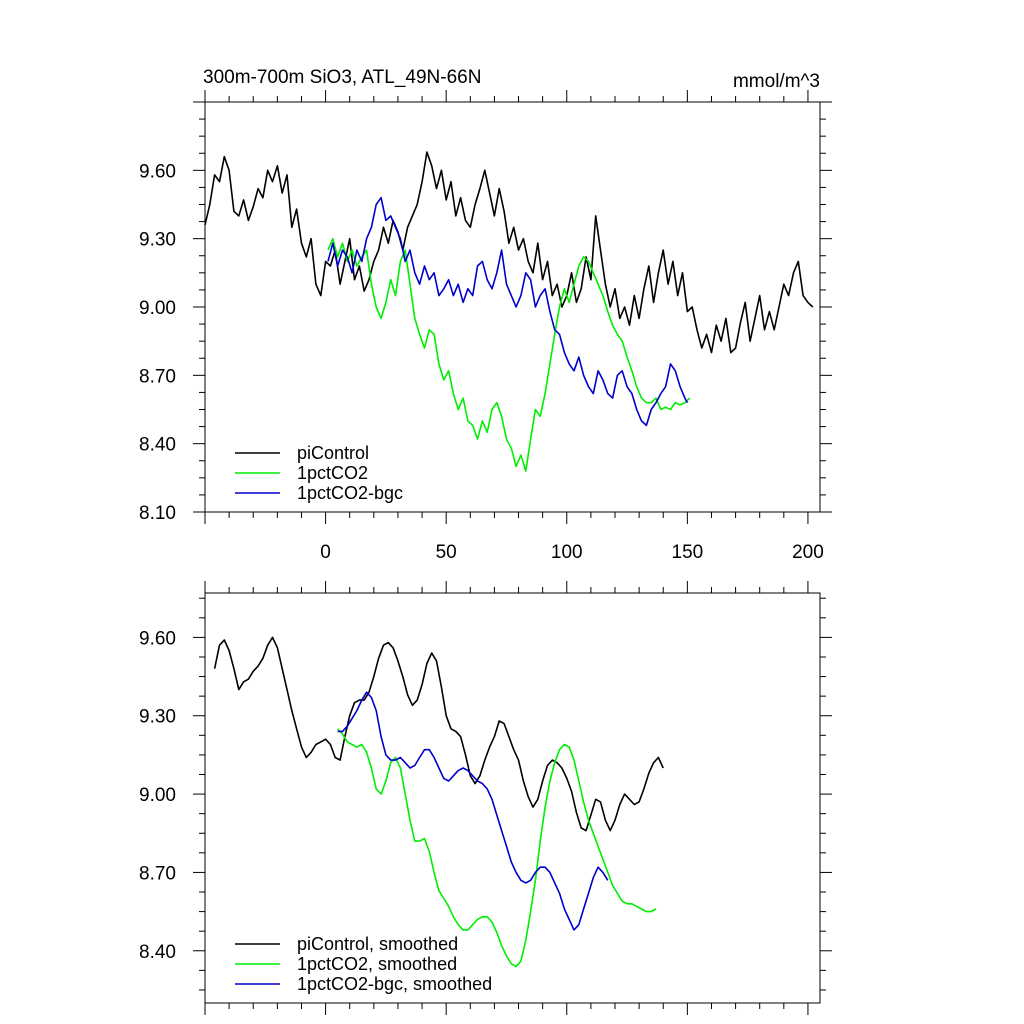 The height and width of the screenshot is (1024, 1024). I want to click on legend-label: 1pctCO2, so click(332, 473).